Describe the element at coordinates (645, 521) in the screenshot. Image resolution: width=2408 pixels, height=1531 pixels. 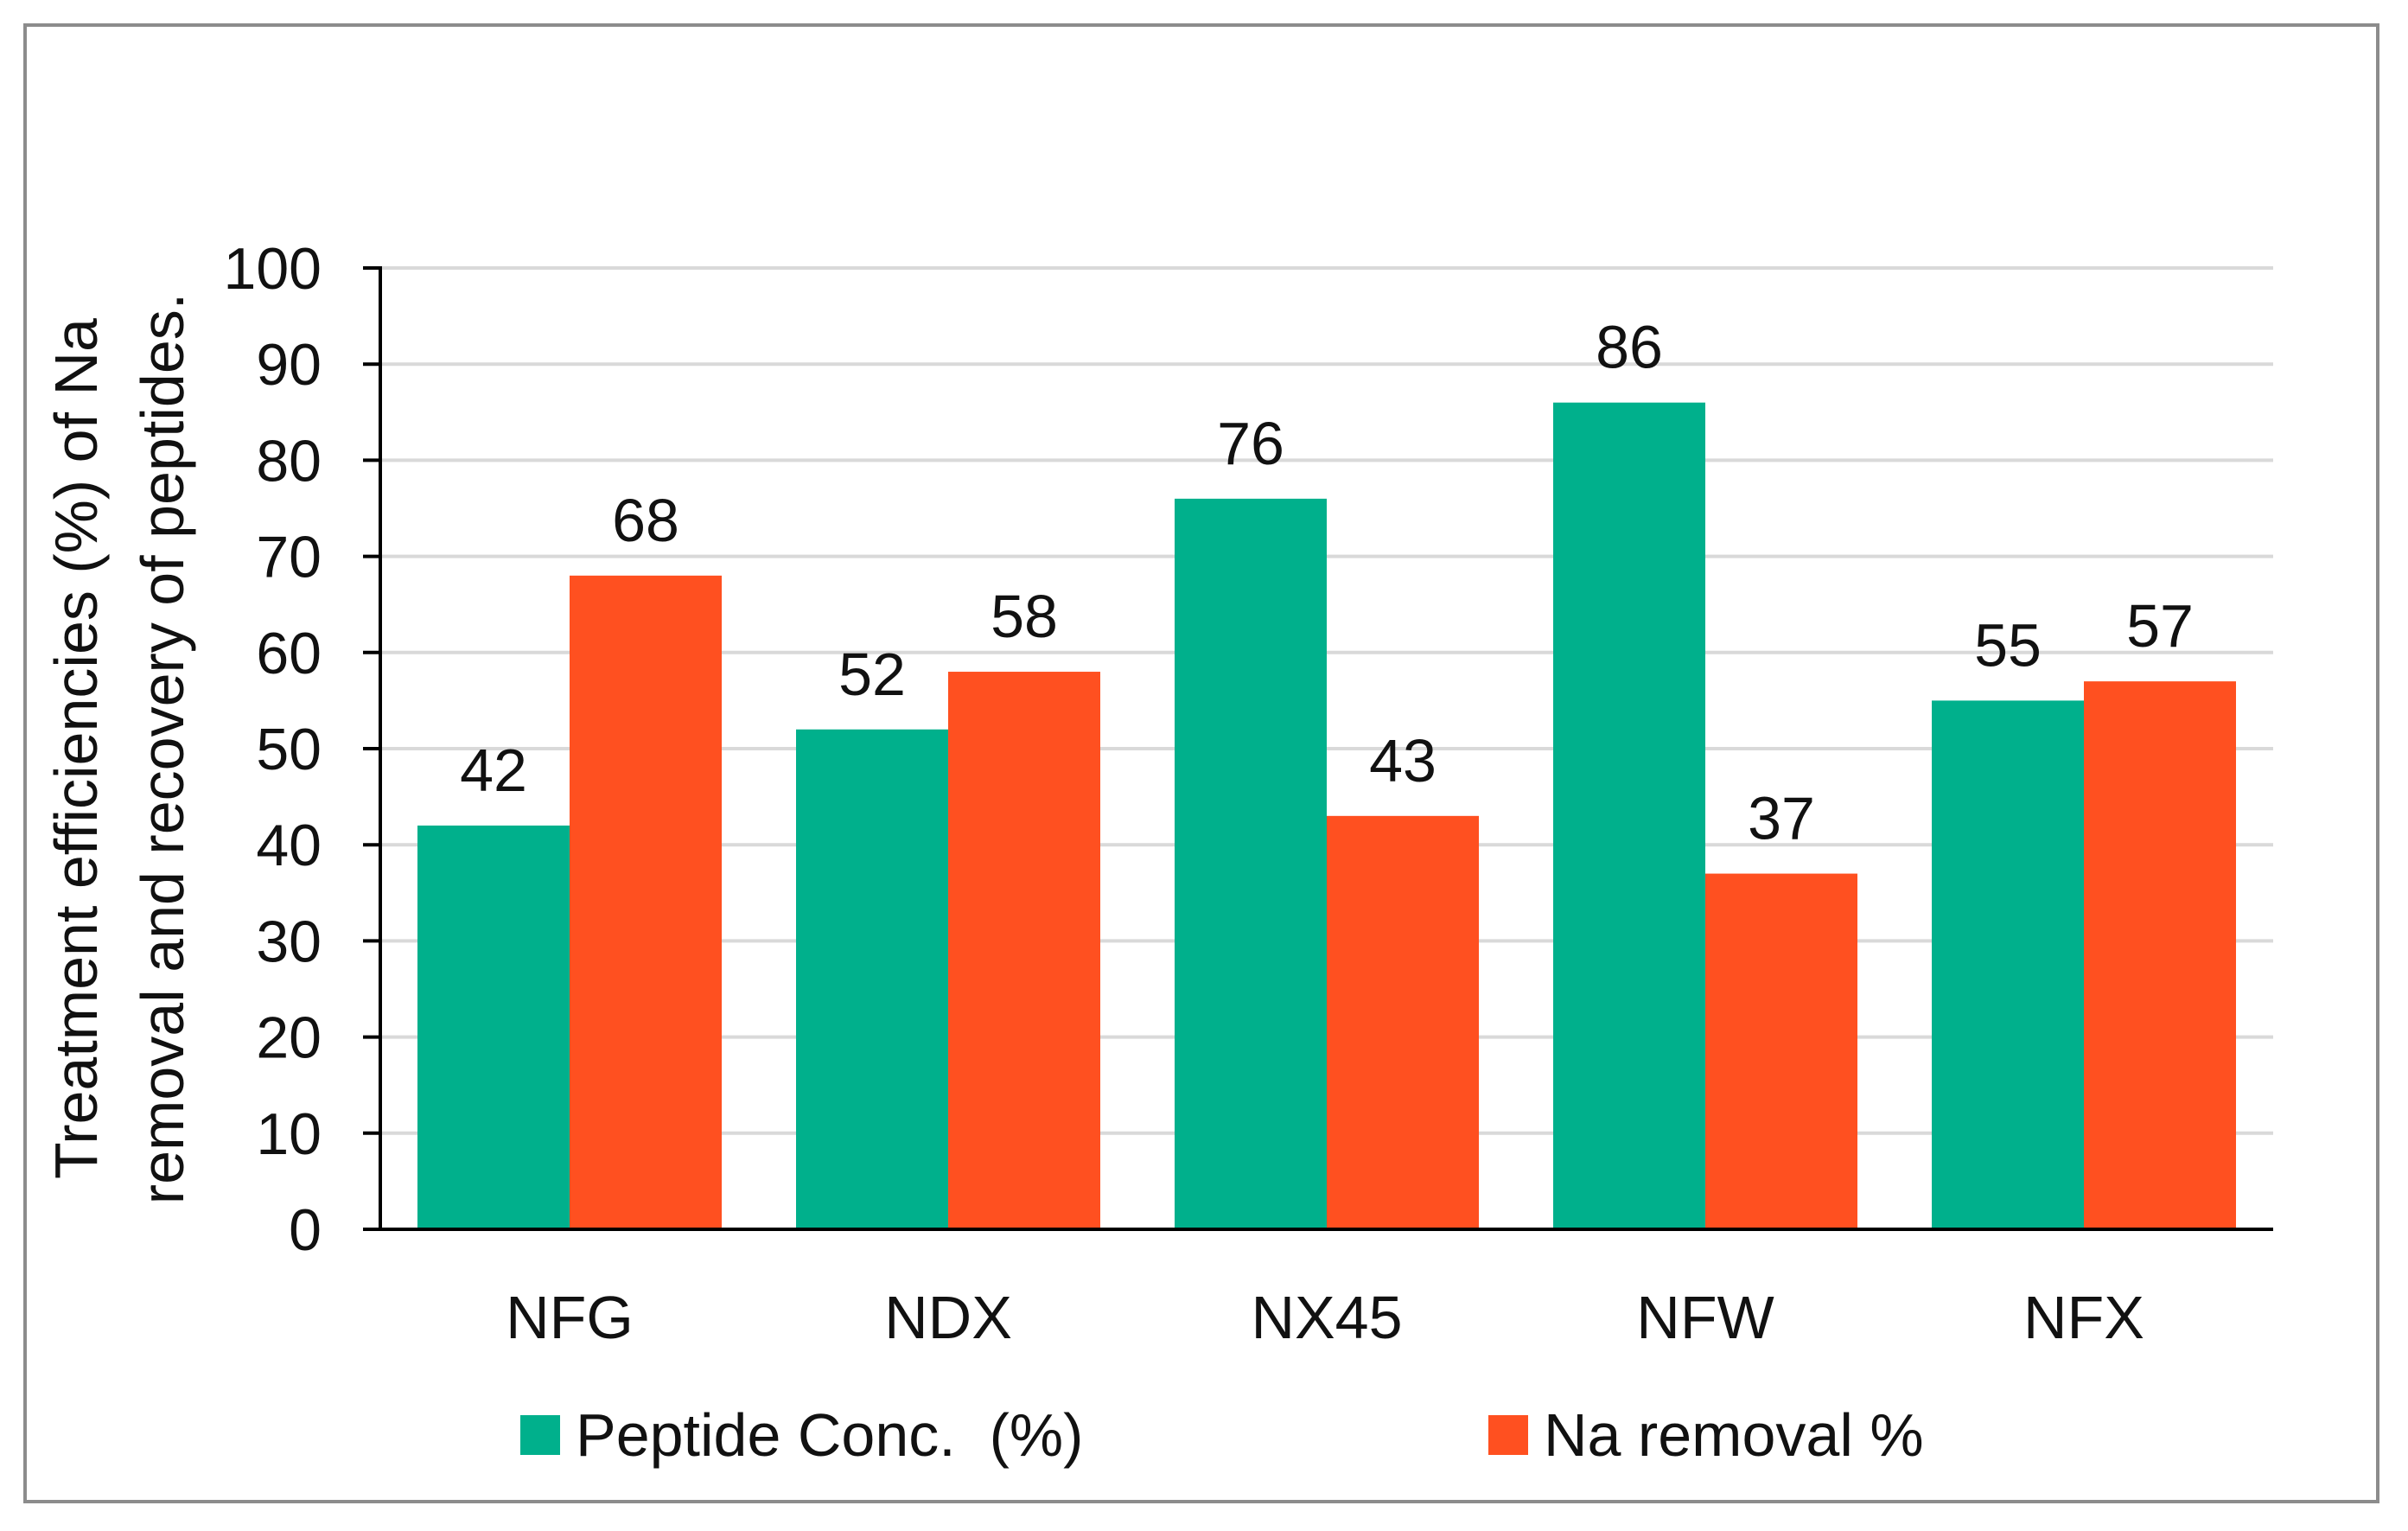
I see `data-label: 68` at that location.